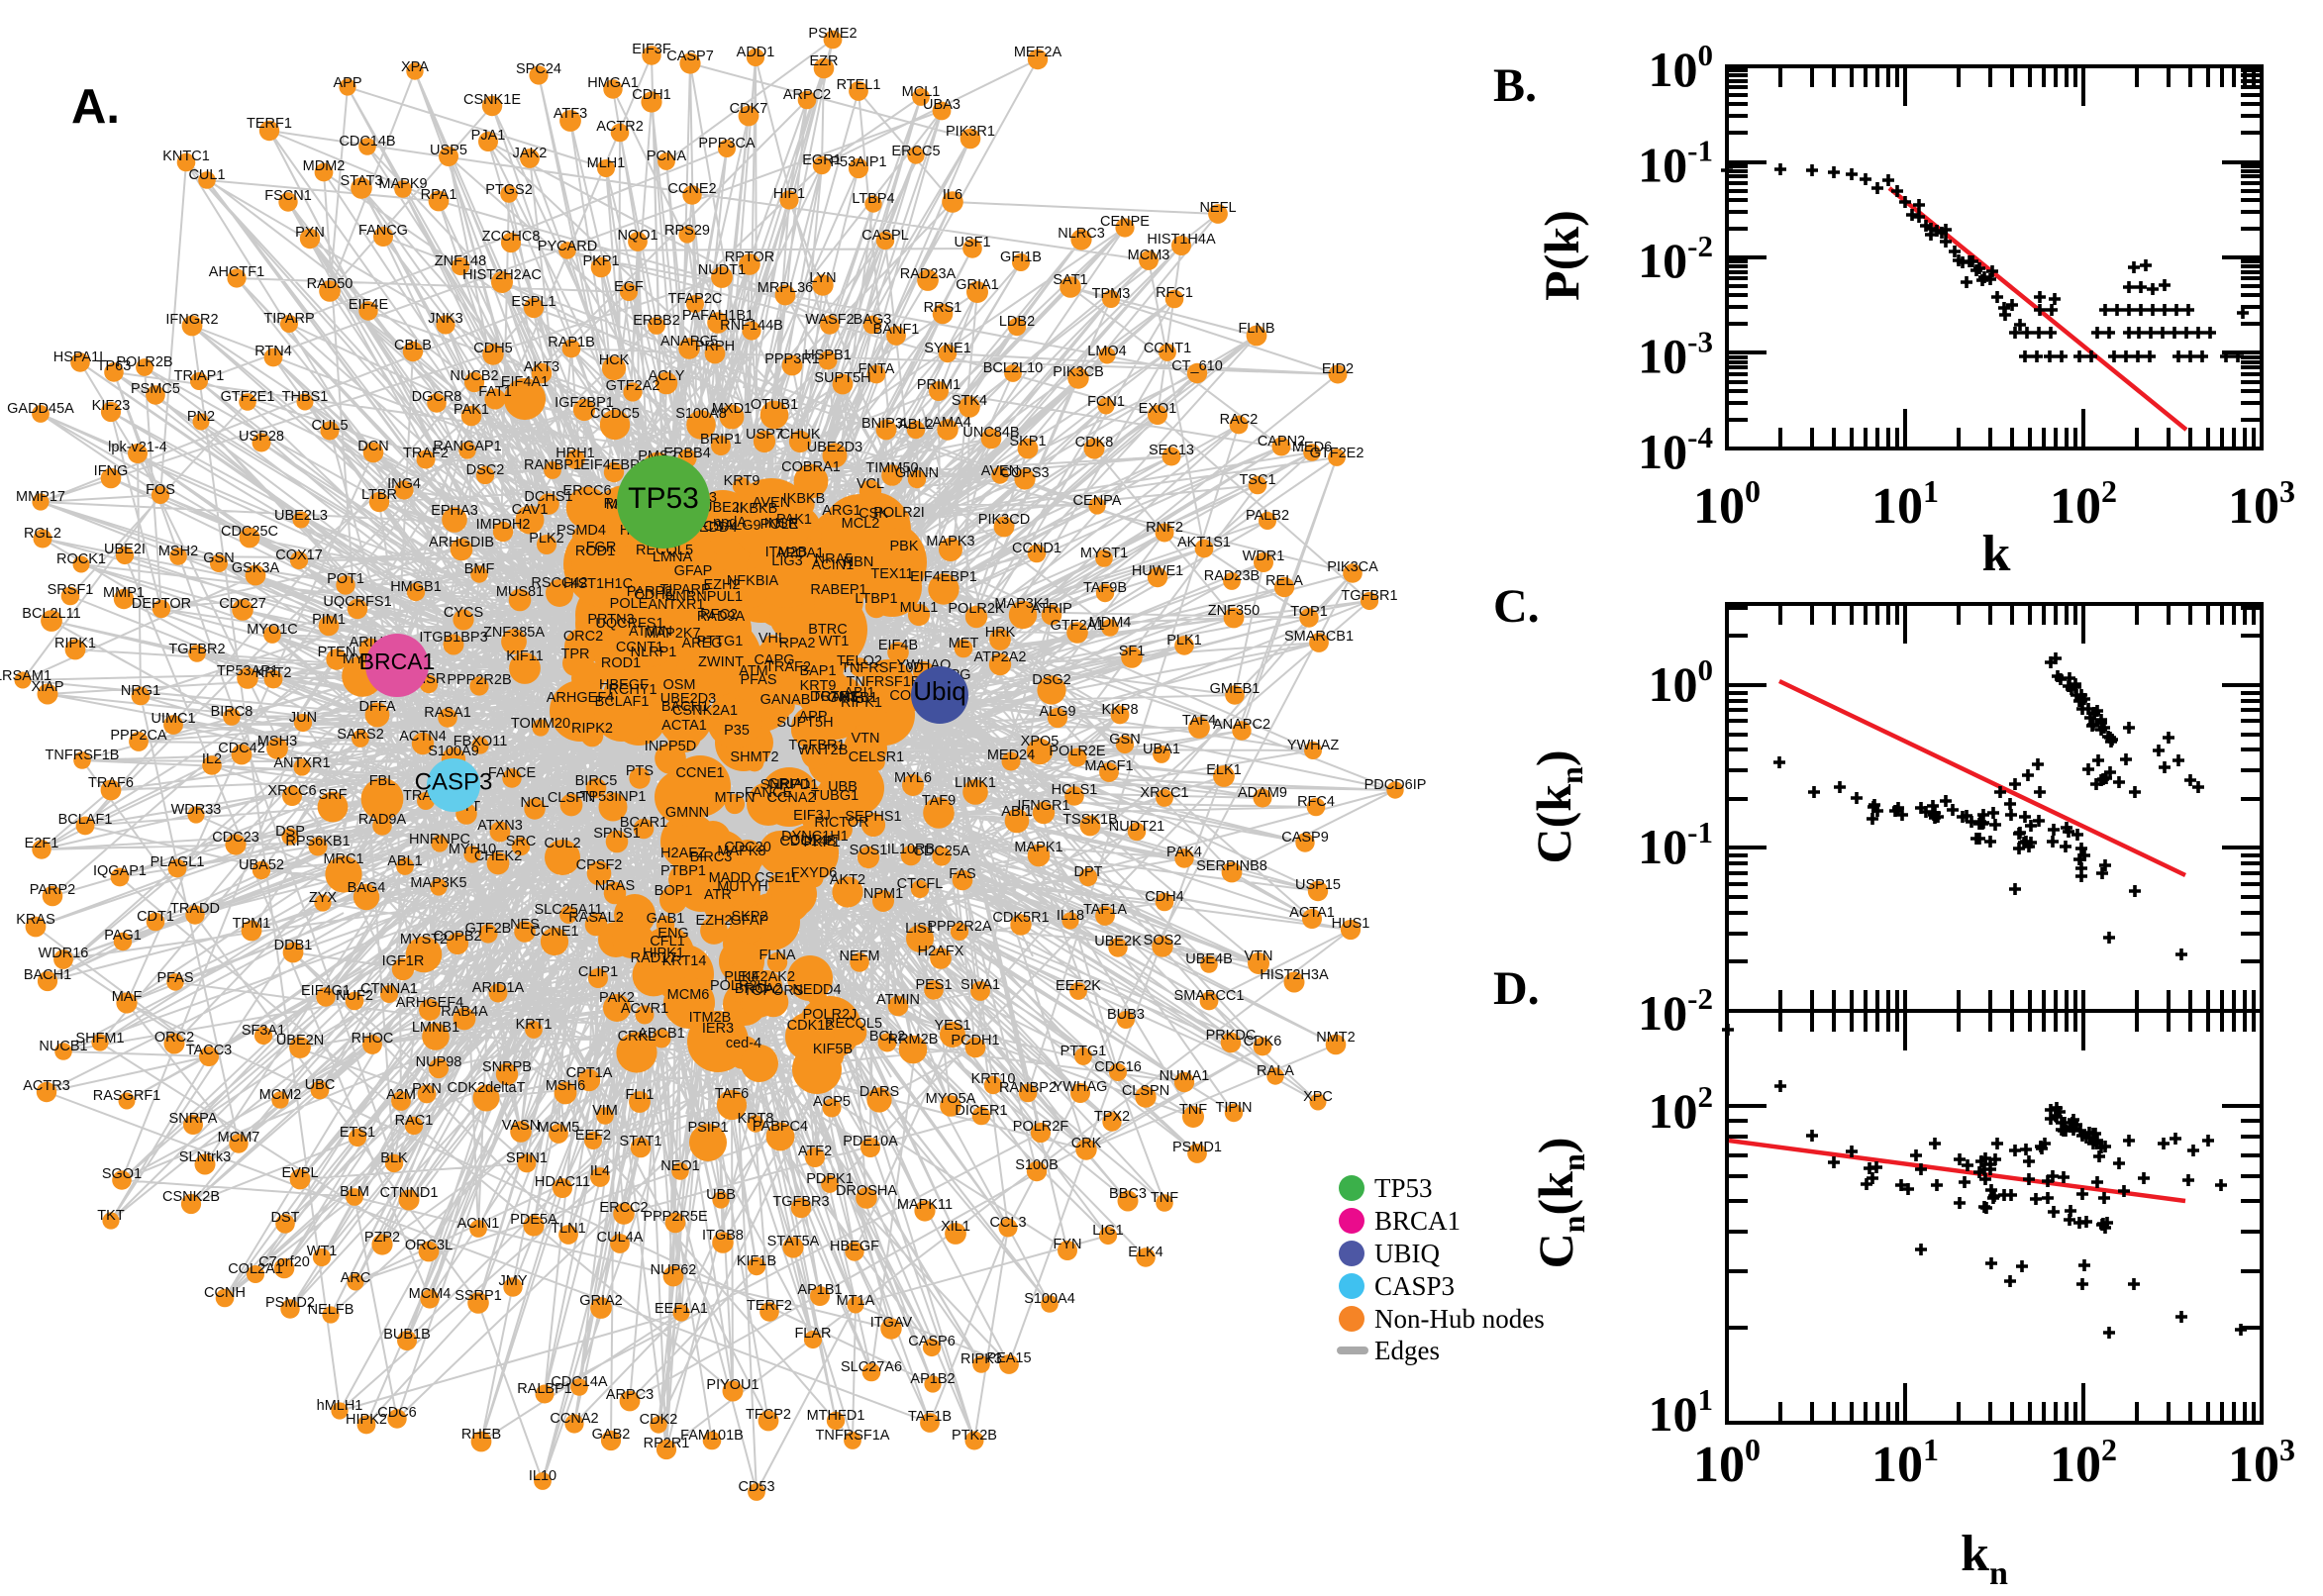 This screenshot has width=2323, height=1596. I want to click on svg-text: CFL1, so click(667, 941).